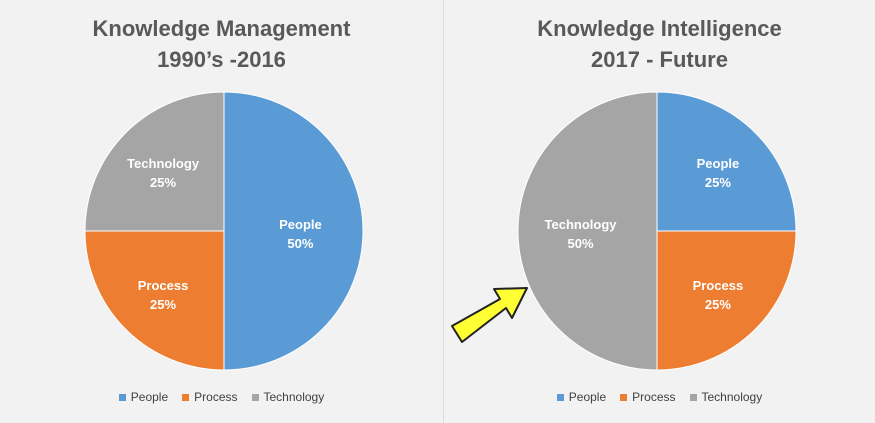  Describe the element at coordinates (659, 44) in the screenshot. I see `chart-title: Knowledge Intelligence 2017 - Future` at that location.